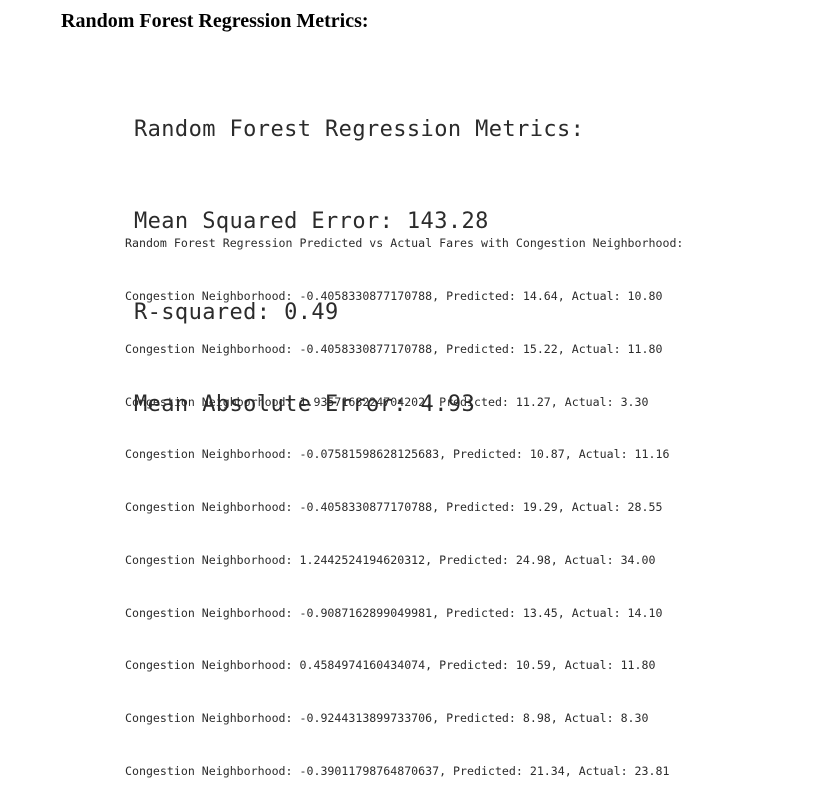 This screenshot has width=831, height=798. Describe the element at coordinates (359, 129) in the screenshot. I see `metrics-title: Random Forest Regression Metrics:` at that location.